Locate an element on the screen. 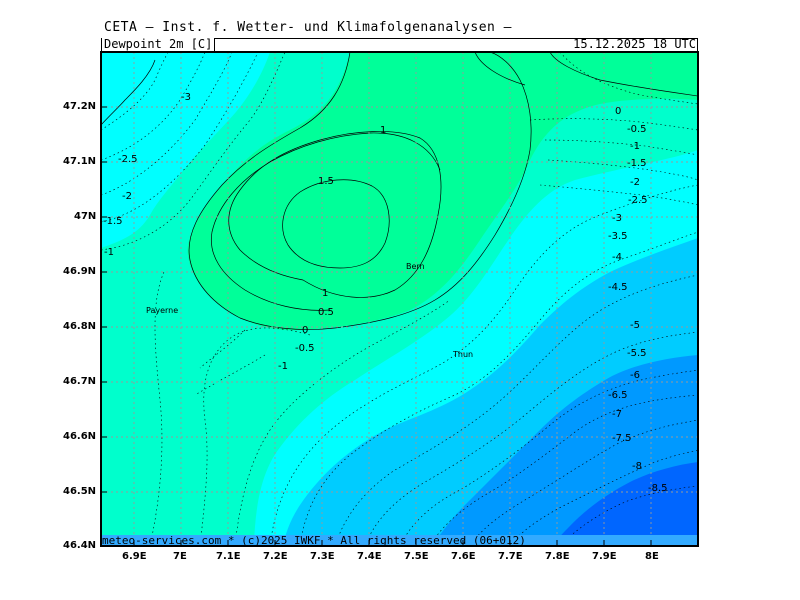  lon-label: 7.4E is located at coordinates (369, 556).